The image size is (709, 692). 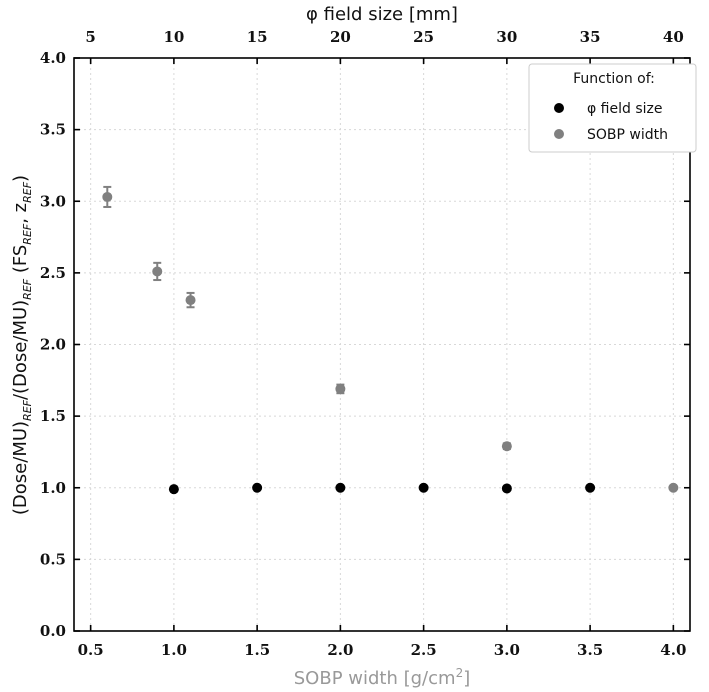 I want to click on bottom-axis-title: SOBP width [g/cm2], so click(x=382, y=677).